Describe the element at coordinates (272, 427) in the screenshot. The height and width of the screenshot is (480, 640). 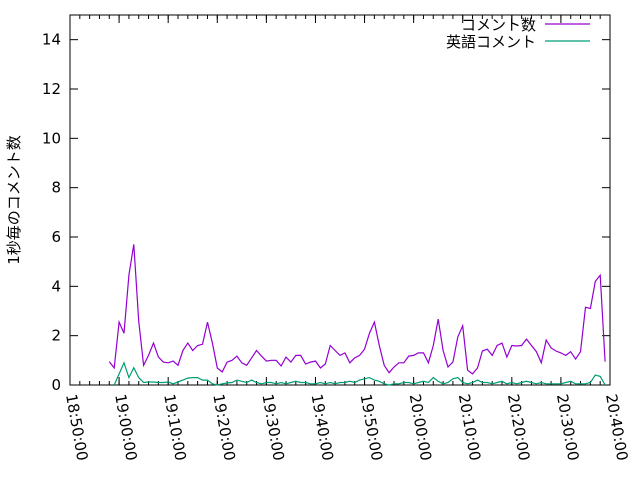
I see `x-tick-label: 19:30:00` at that location.